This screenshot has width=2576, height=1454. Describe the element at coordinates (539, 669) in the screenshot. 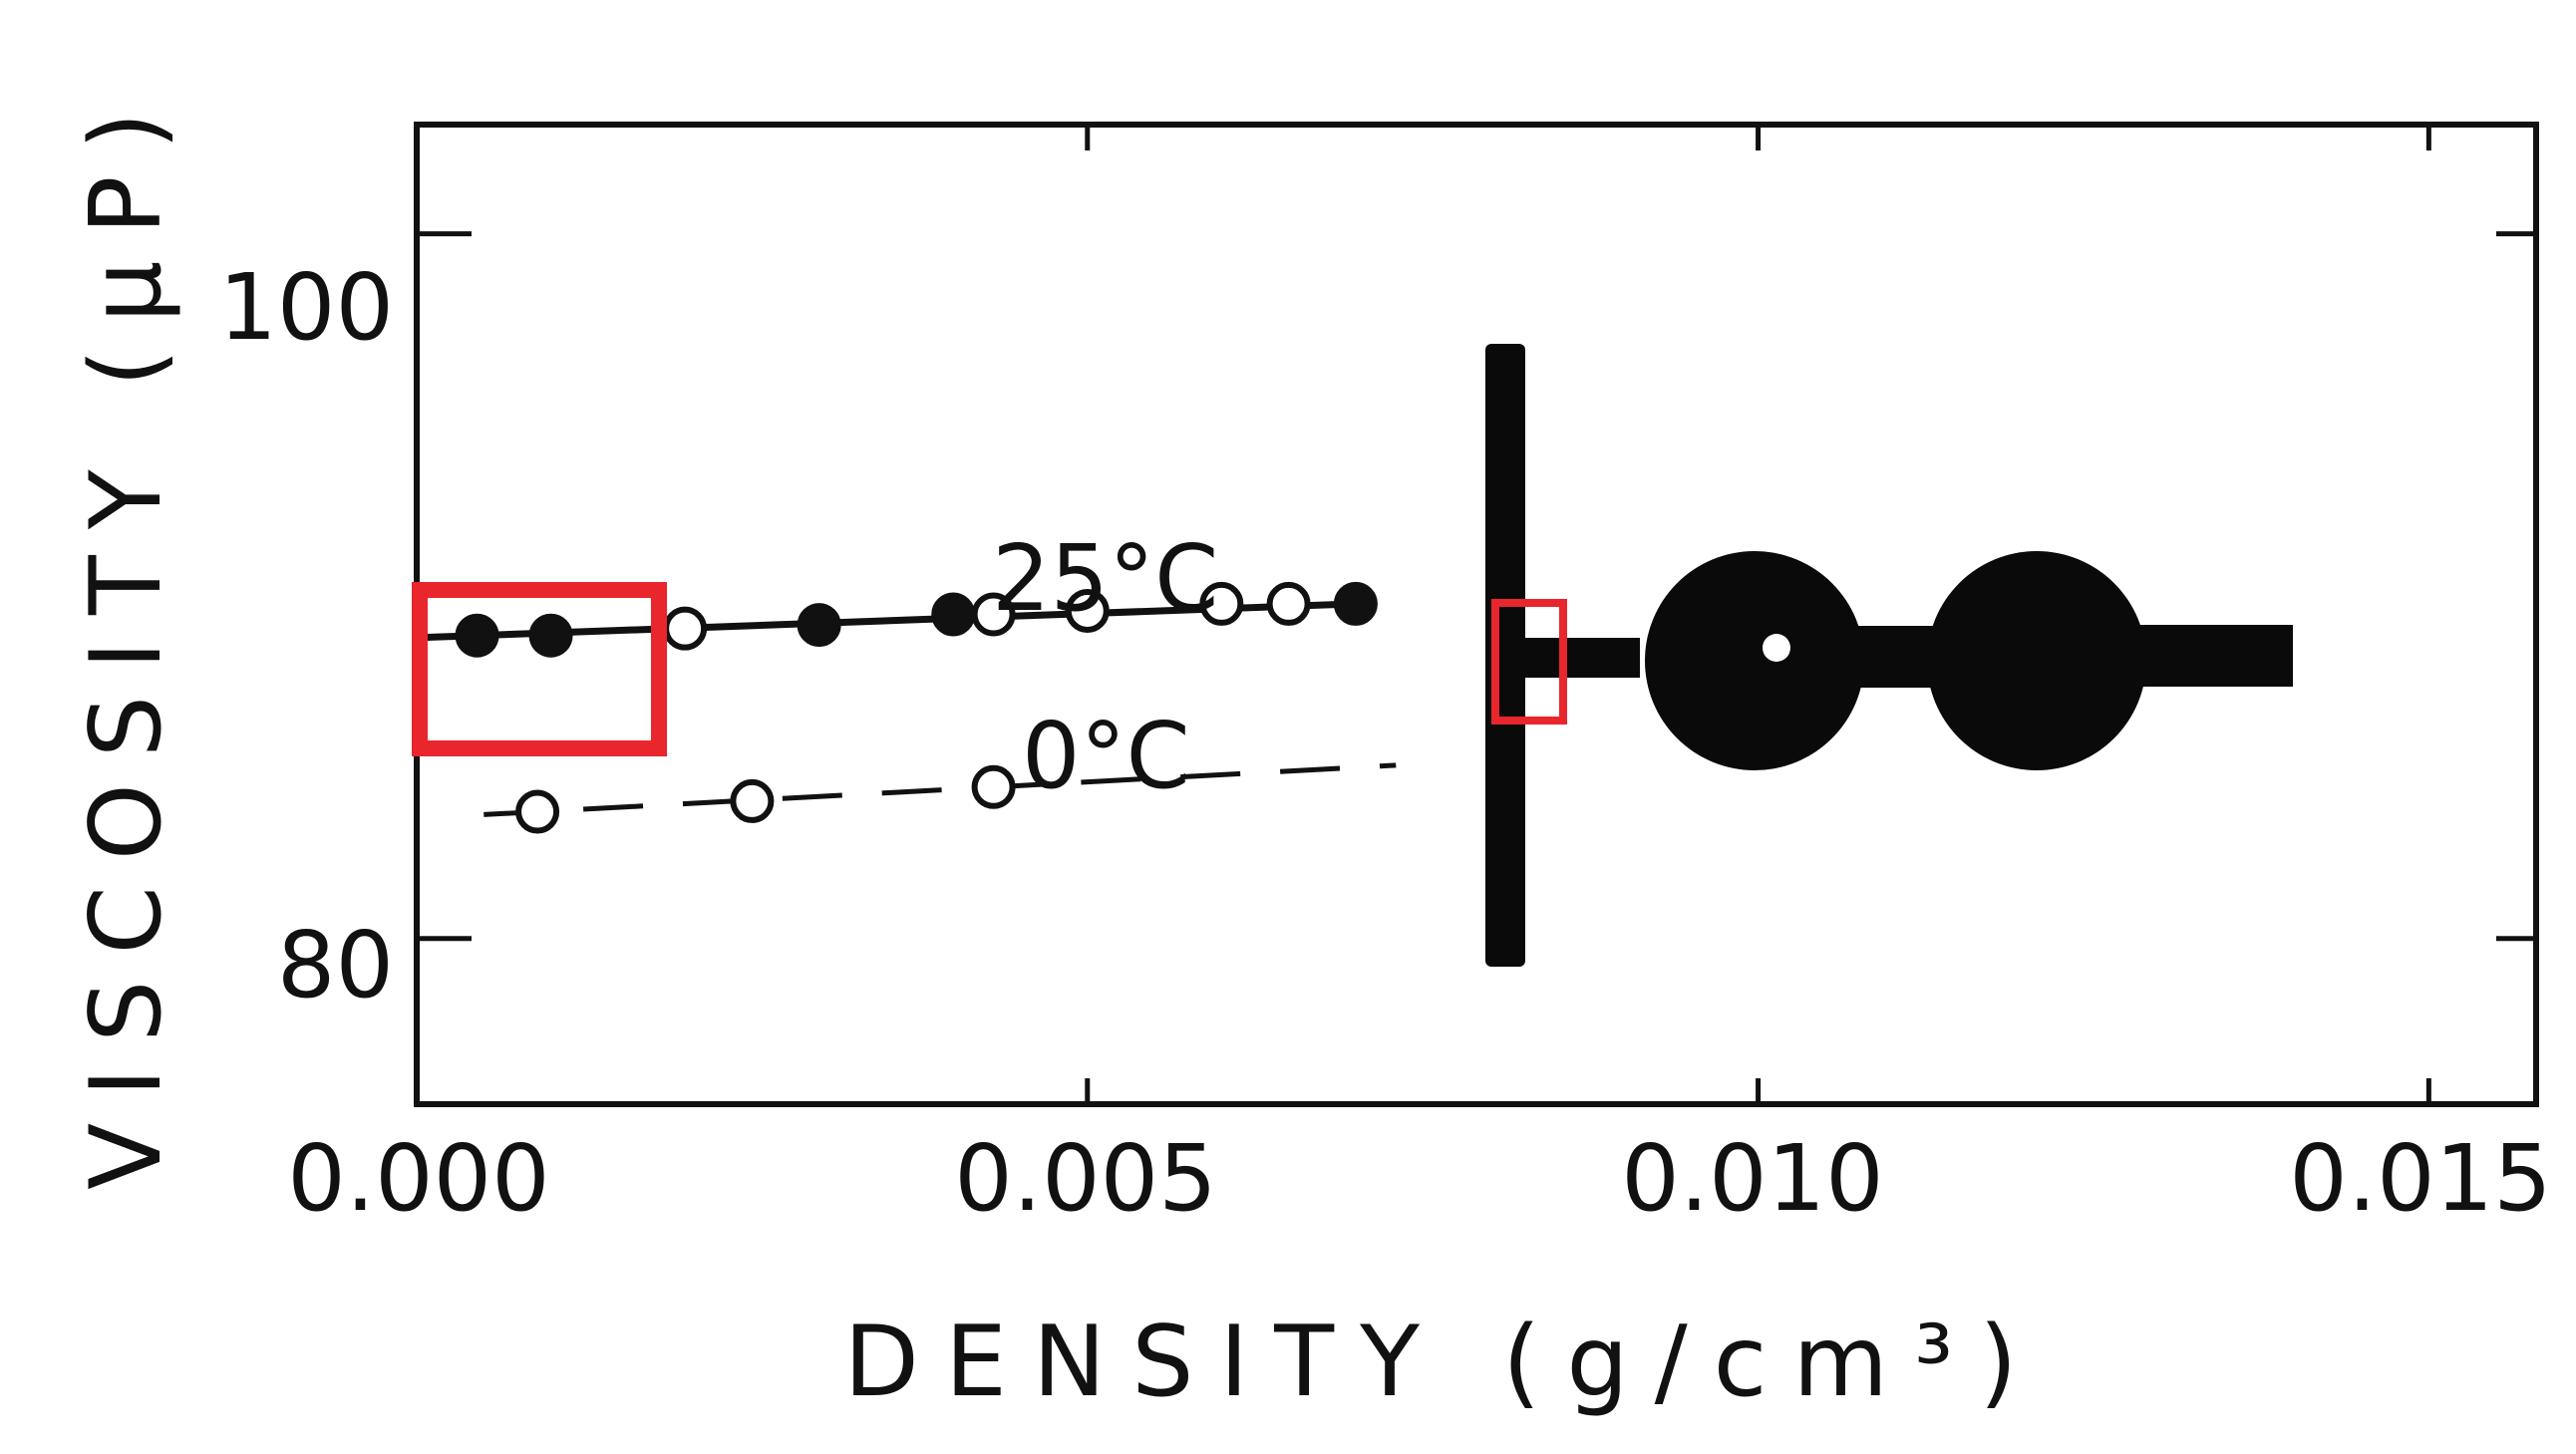

I see `highlight-box-left` at that location.